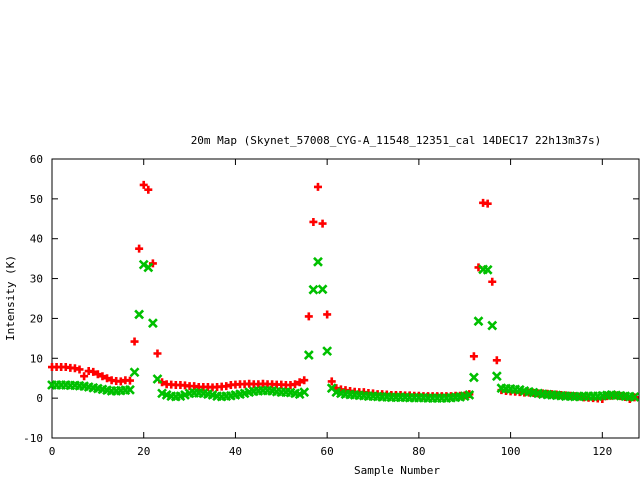 This screenshot has width=640, height=480. Describe the element at coordinates (36, 279) in the screenshot. I see `y-tick-label: 30` at that location.